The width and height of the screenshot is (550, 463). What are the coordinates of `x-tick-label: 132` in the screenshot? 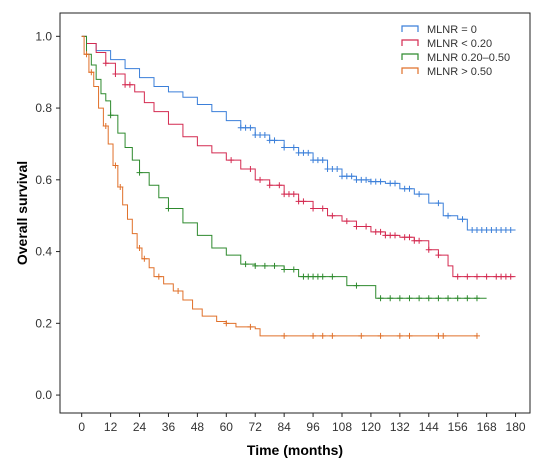 It's located at (400, 427).